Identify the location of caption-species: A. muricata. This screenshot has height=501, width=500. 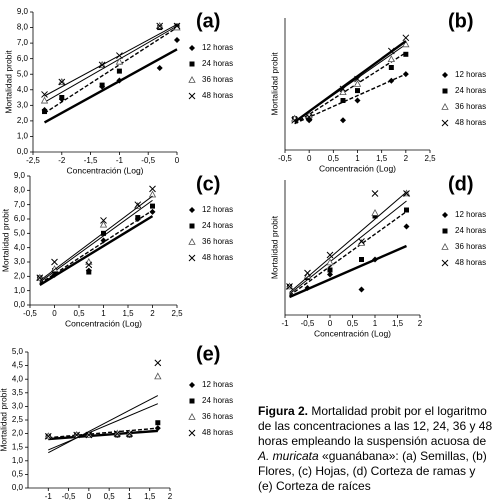
(288, 456).